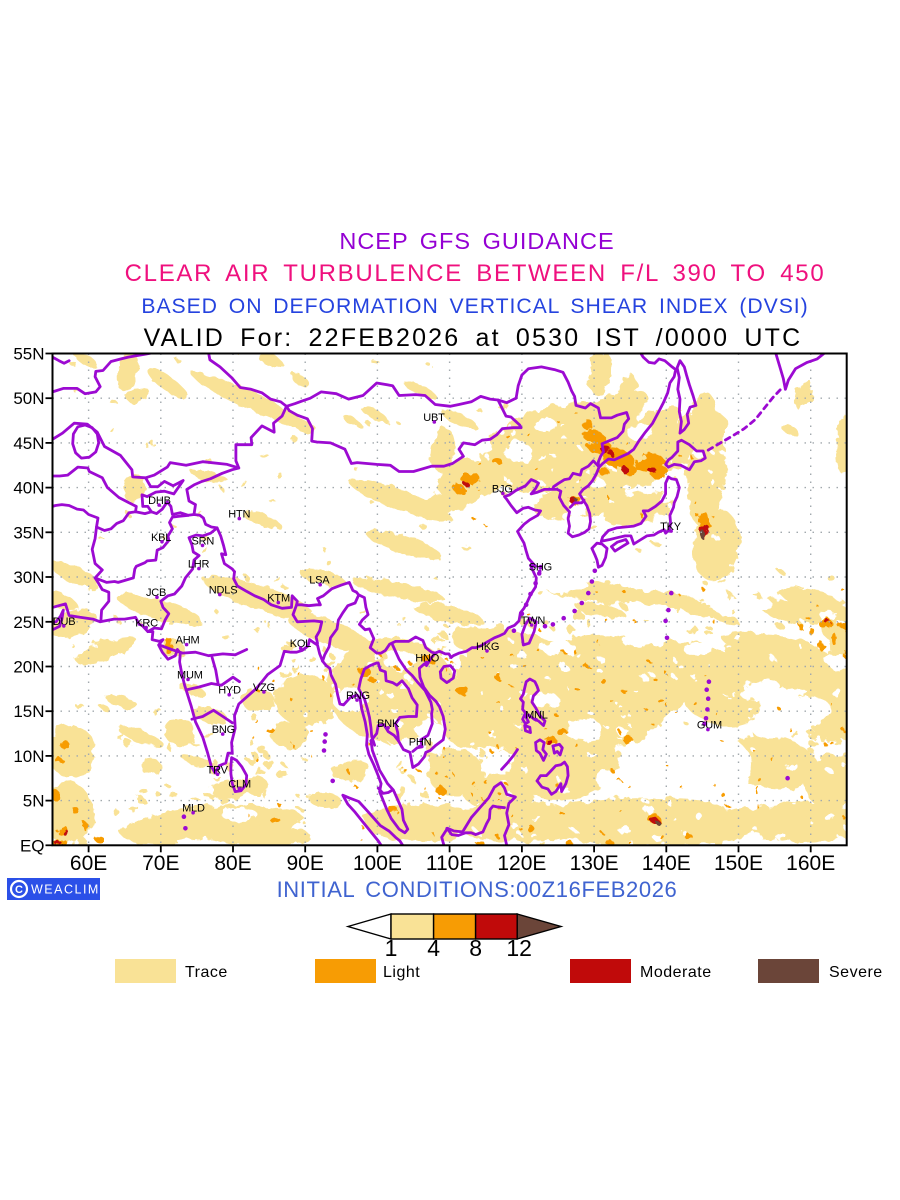 The width and height of the screenshot is (900, 1200). Describe the element at coordinates (264, 688) in the screenshot. I see `svg-text: VZG` at that location.